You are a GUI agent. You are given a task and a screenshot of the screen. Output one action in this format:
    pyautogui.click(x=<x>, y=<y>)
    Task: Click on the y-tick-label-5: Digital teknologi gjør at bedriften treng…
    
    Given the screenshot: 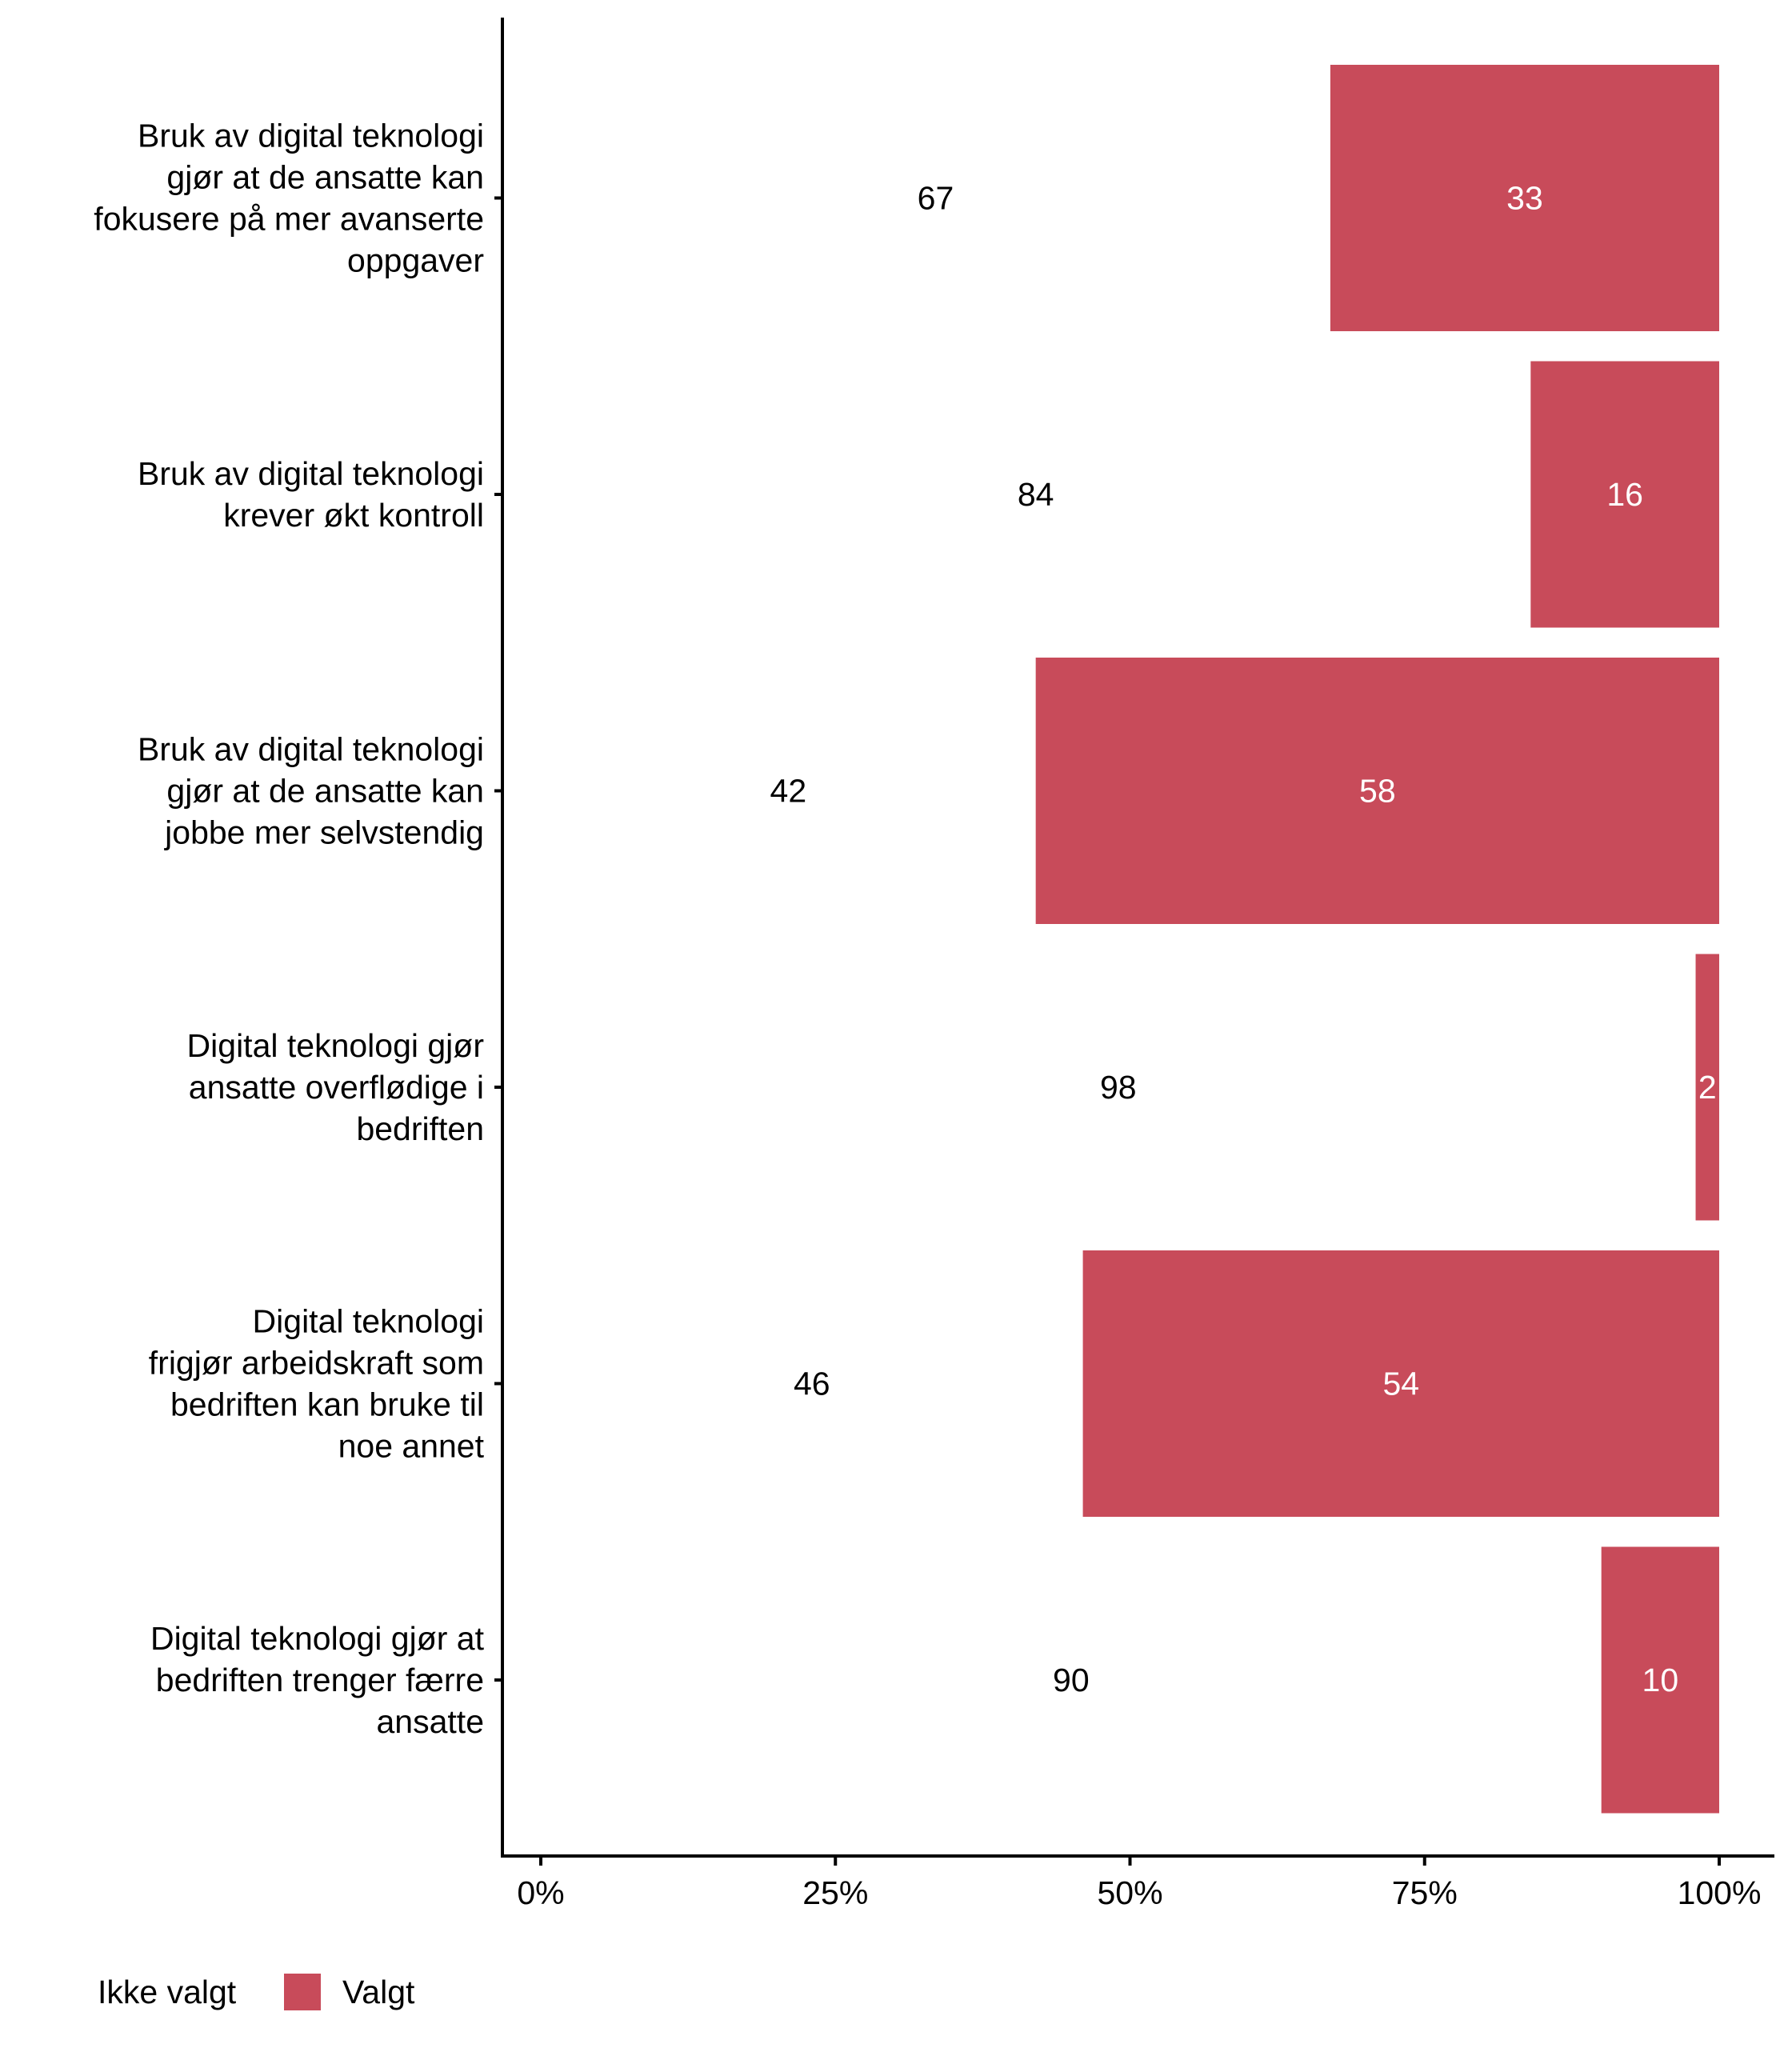 What is the action you would take?
    pyautogui.click(x=317, y=1680)
    